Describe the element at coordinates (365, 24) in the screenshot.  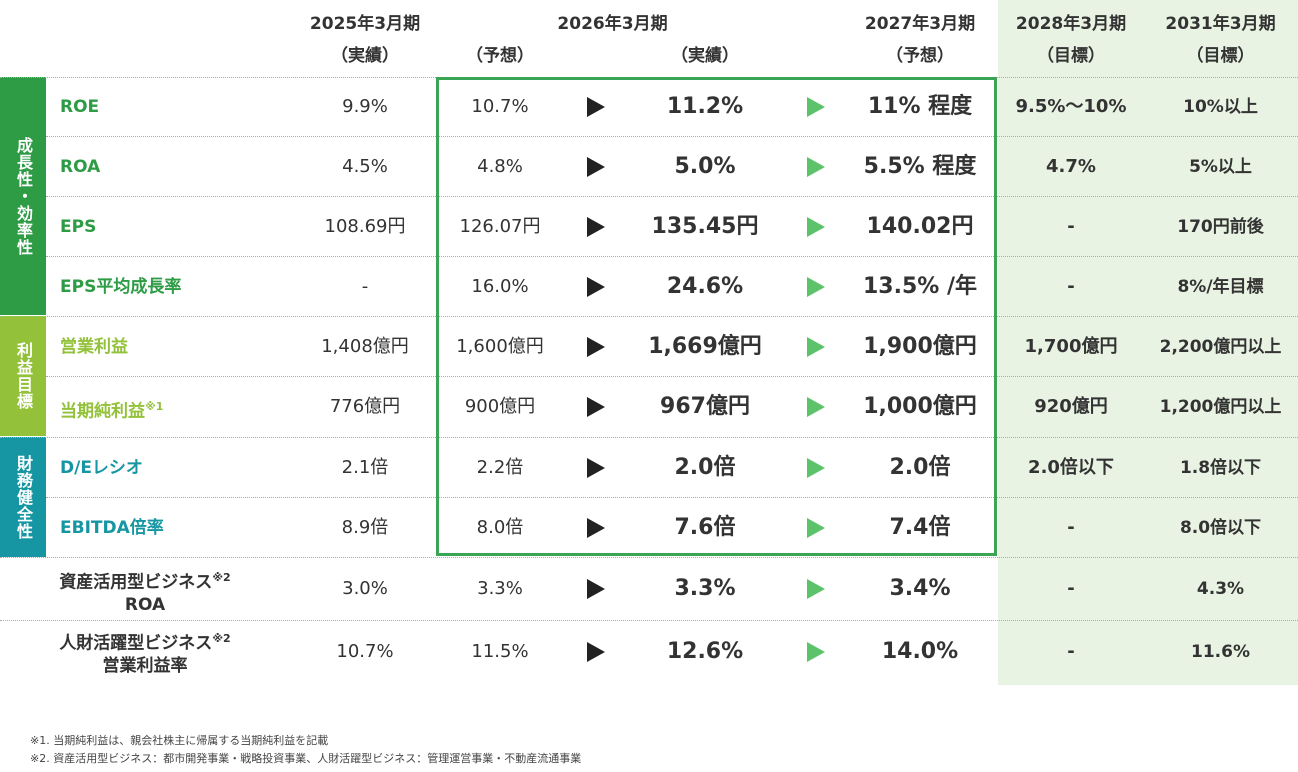
I see `header-2025-year: 2025年3月期` at that location.